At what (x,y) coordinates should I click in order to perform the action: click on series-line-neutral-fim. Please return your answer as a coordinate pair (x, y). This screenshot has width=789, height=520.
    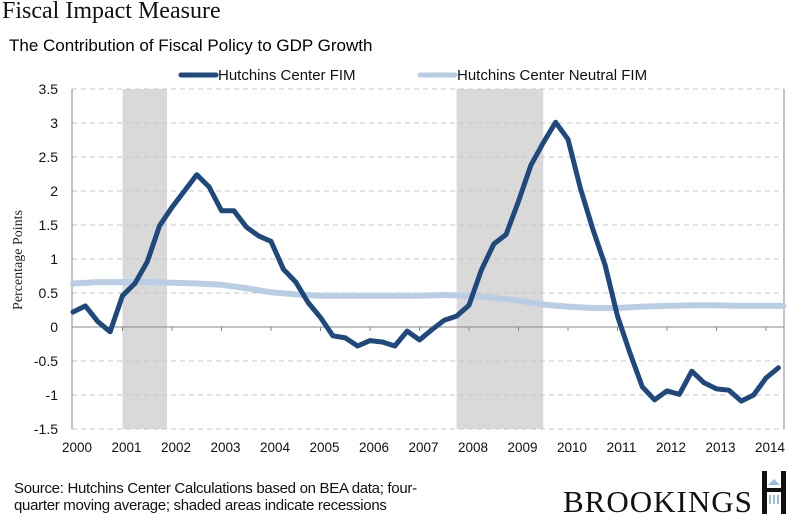
    Looking at the image, I should click on (428, 295).